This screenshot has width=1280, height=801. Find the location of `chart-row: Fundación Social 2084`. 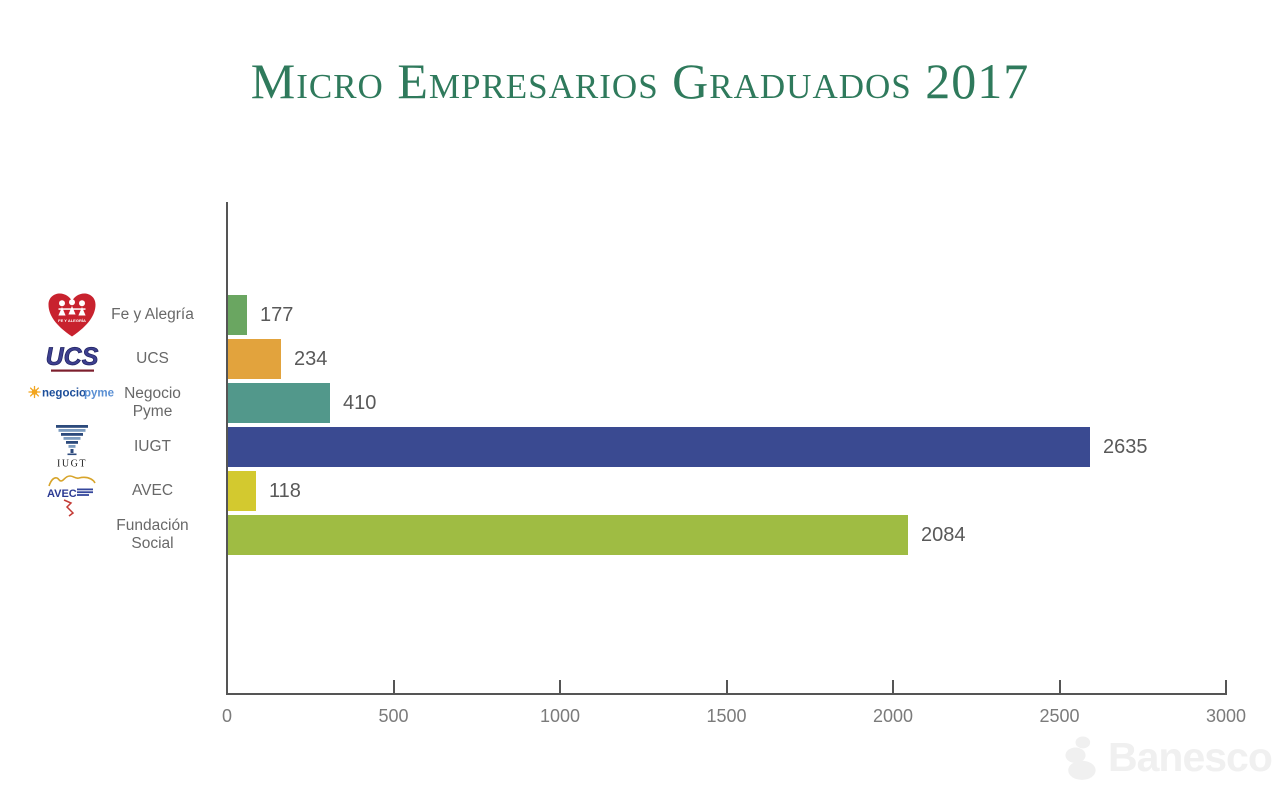

chart-row: Fundación Social 2084 is located at coordinates (640, 535).